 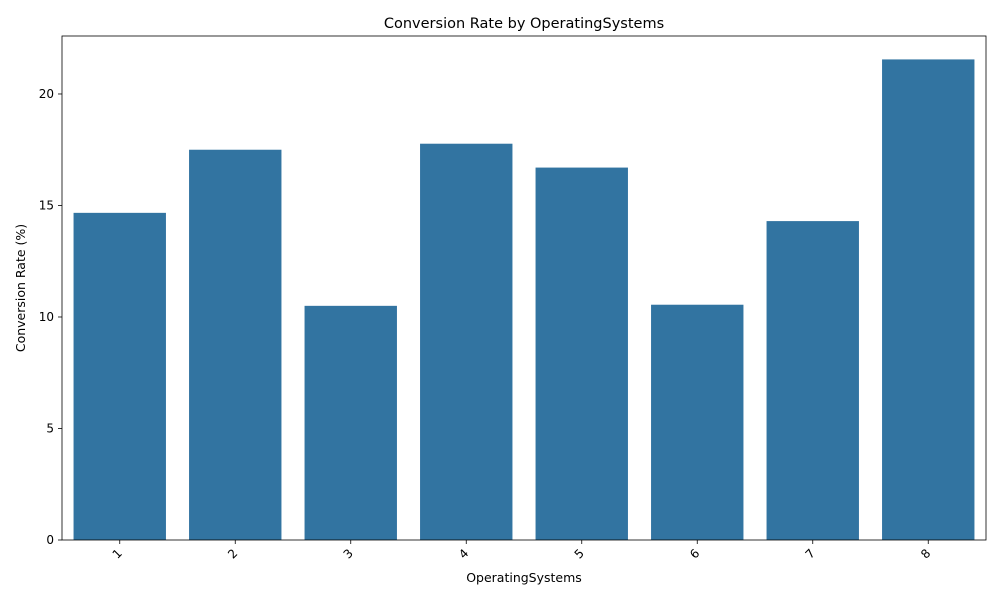 What do you see at coordinates (46, 94) in the screenshot?
I see `y-tick-label: 20` at bounding box center [46, 94].